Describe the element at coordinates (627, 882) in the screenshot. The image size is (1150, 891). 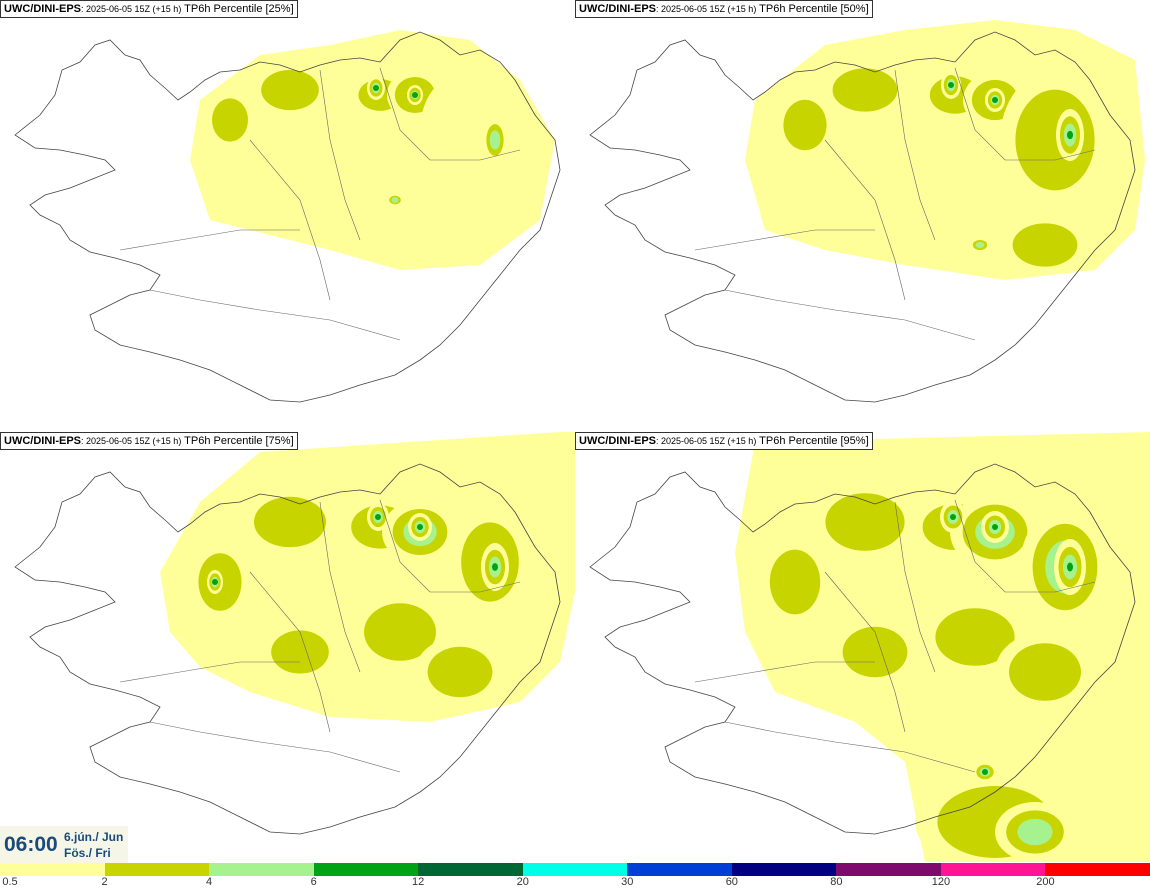
I see `legend-label: 30` at that location.